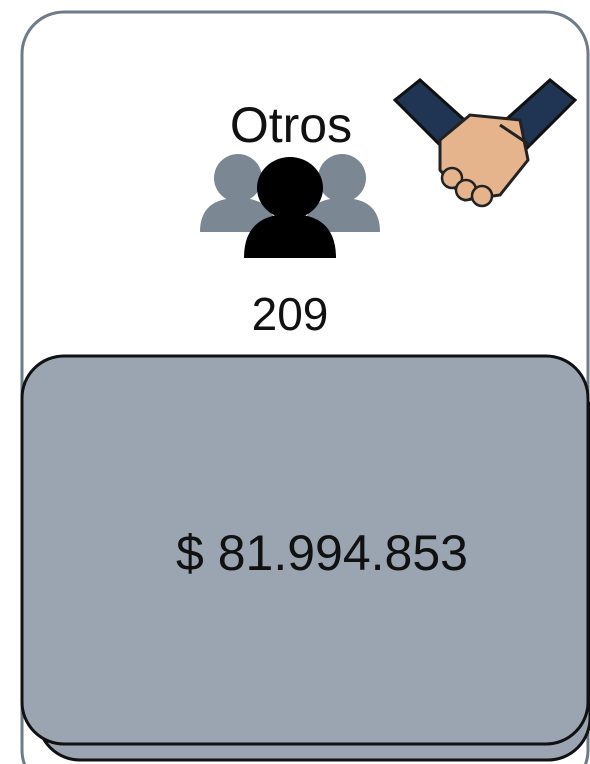  Describe the element at coordinates (485, 143) in the screenshot. I see `handshake-icon` at that location.